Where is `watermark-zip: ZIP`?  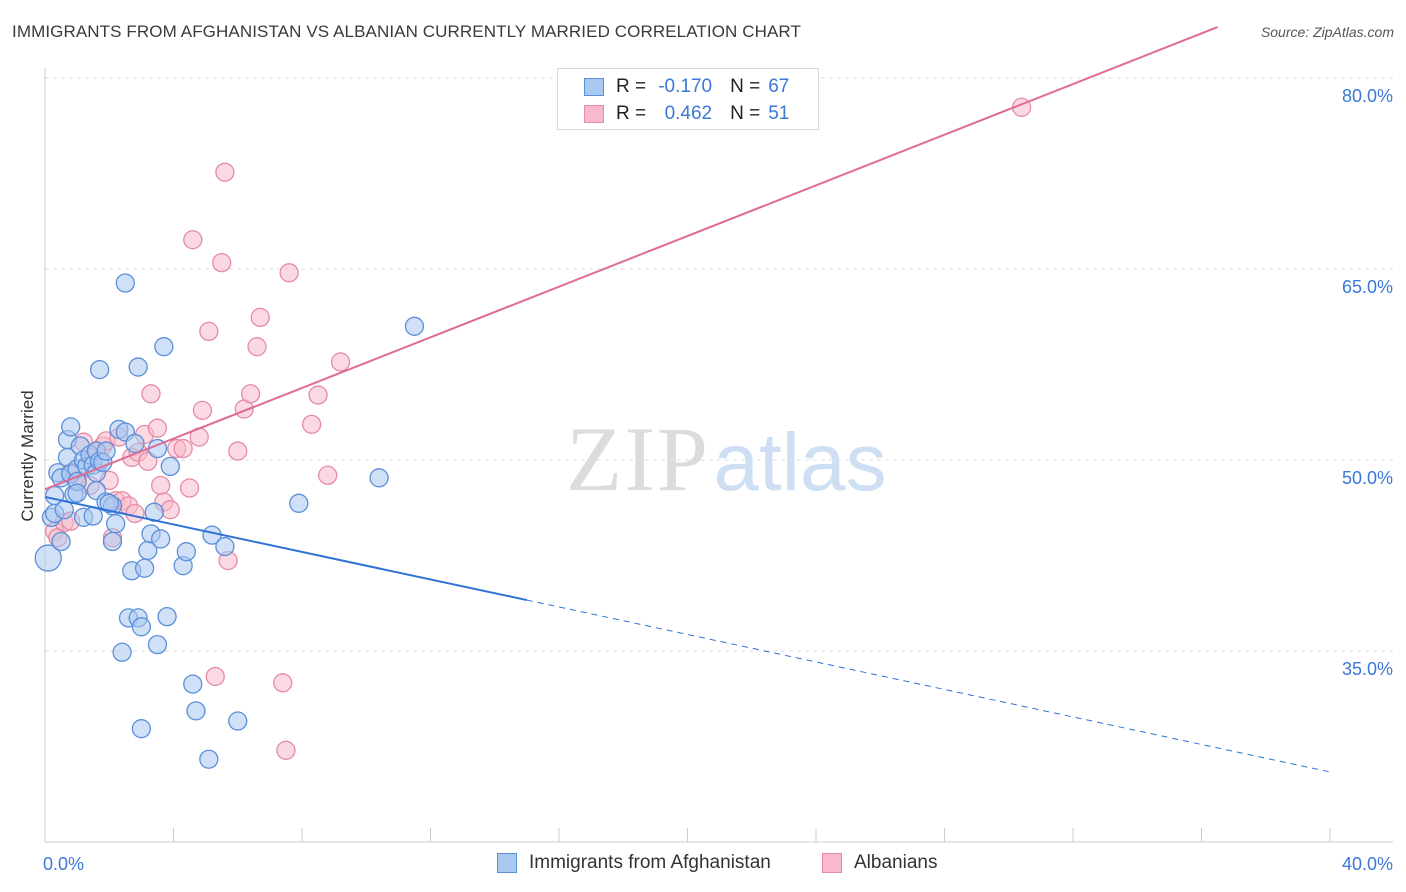 watermark-zip: ZIP is located at coordinates (638, 459).